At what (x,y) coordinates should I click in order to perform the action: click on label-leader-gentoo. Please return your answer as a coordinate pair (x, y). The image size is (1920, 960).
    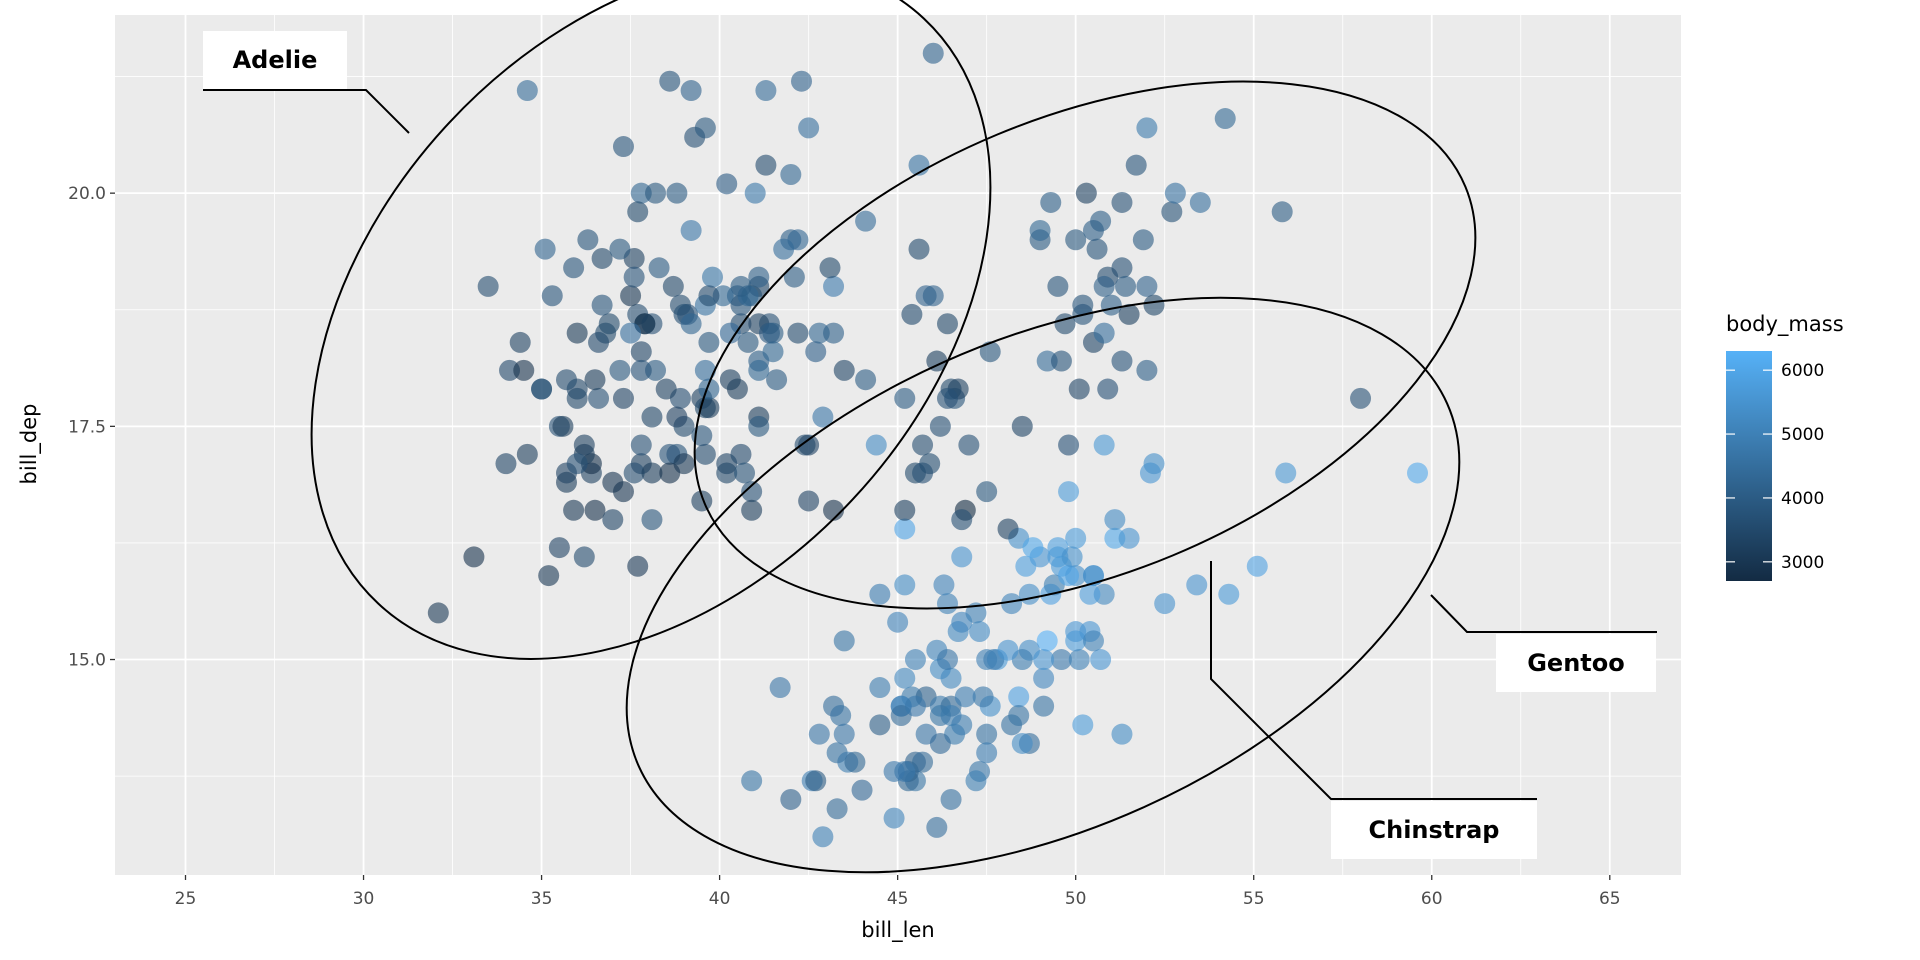
    Looking at the image, I should click on (1543, 613).